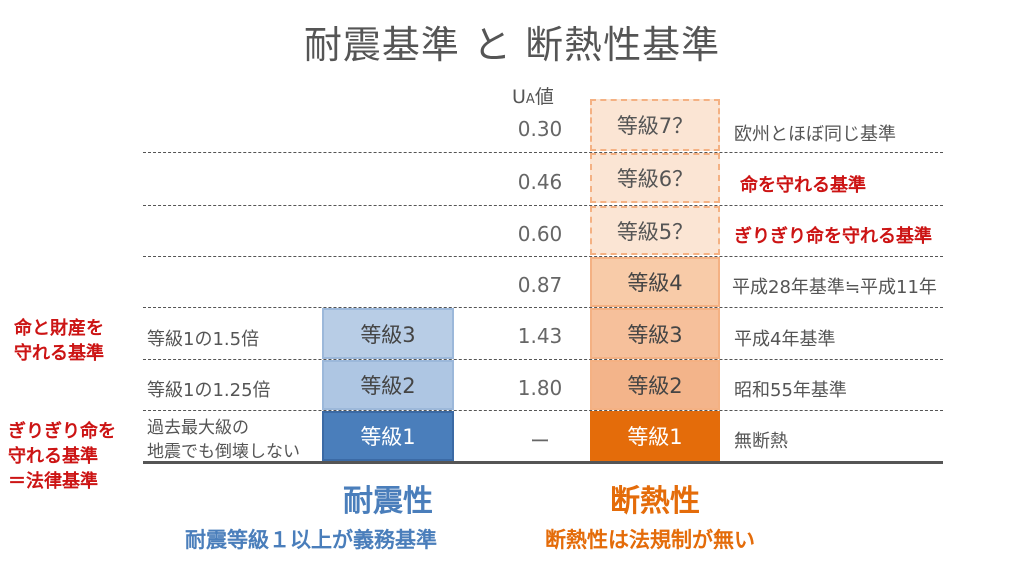  I want to click on insulation-note: 平成28年基準≒平成11年, so click(834, 287).